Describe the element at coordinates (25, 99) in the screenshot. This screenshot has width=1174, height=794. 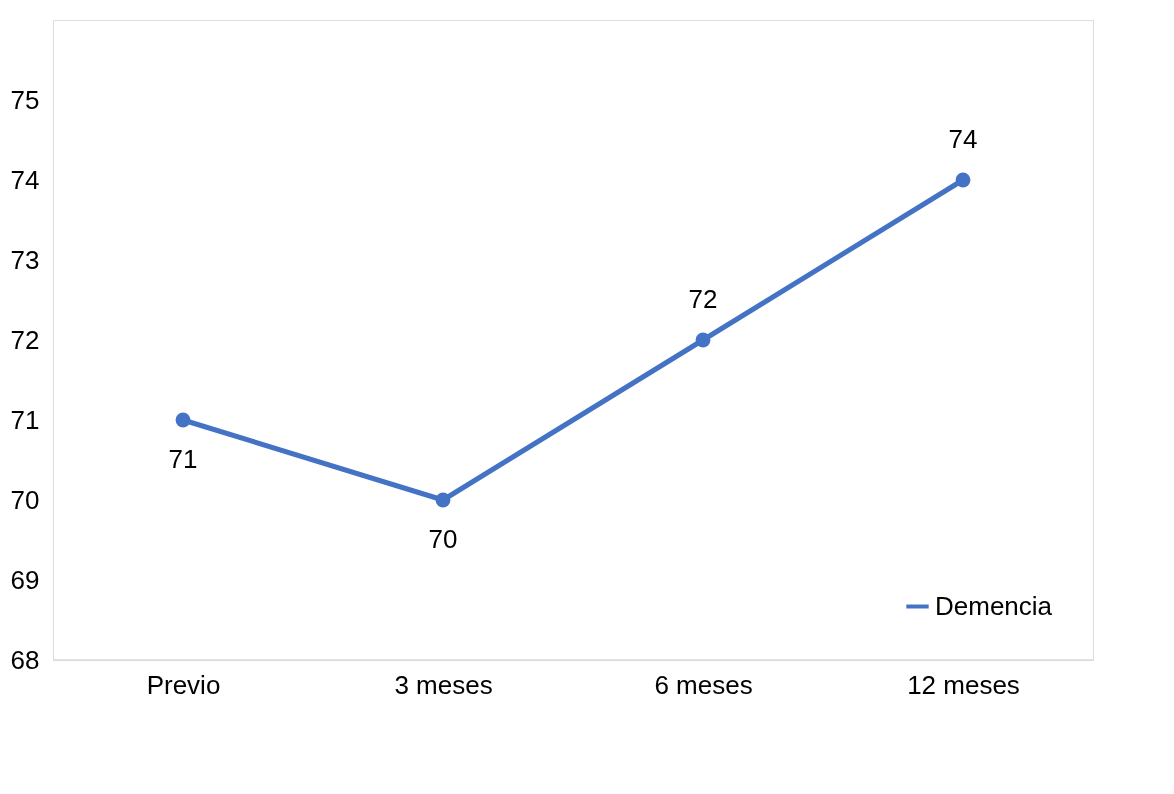
I see `y-tick-label: 75` at that location.